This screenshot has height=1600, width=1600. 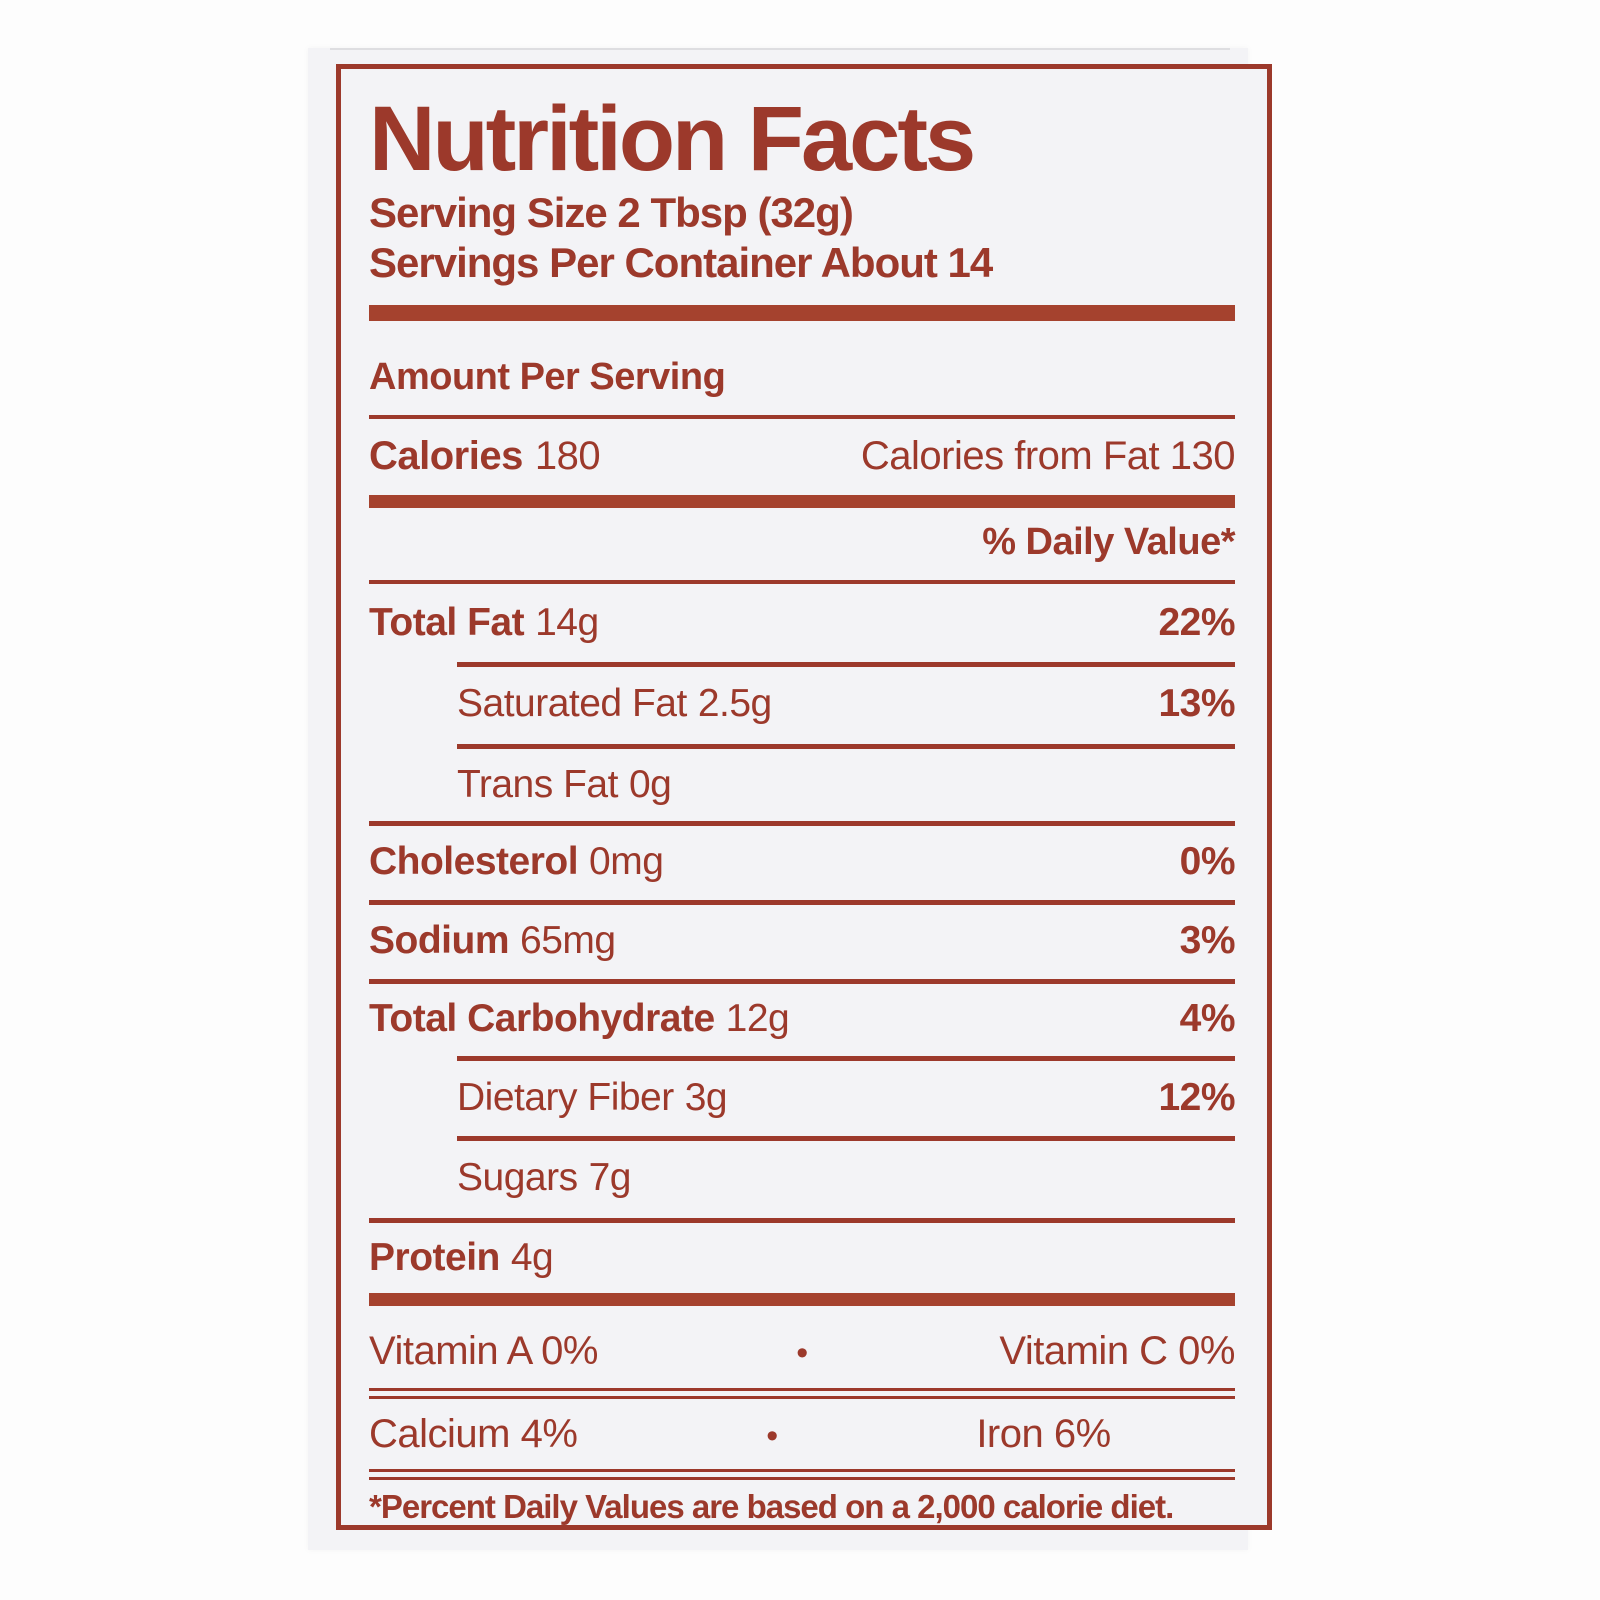 I want to click on calories-left: Calories 180, so click(x=485, y=456).